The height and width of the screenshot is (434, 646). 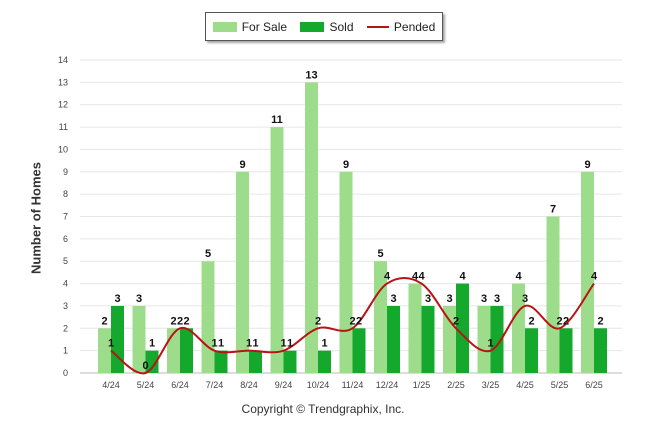 I want to click on data-label-sold-6-24: 2, so click(x=186, y=321).